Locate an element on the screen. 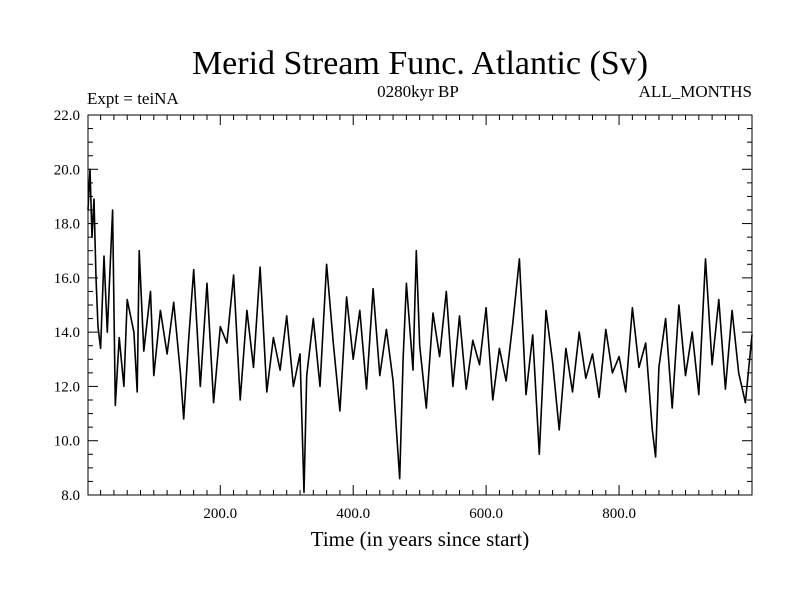 This screenshot has width=800, height=600. y-tick-label: 10.0 is located at coordinates (67, 442).